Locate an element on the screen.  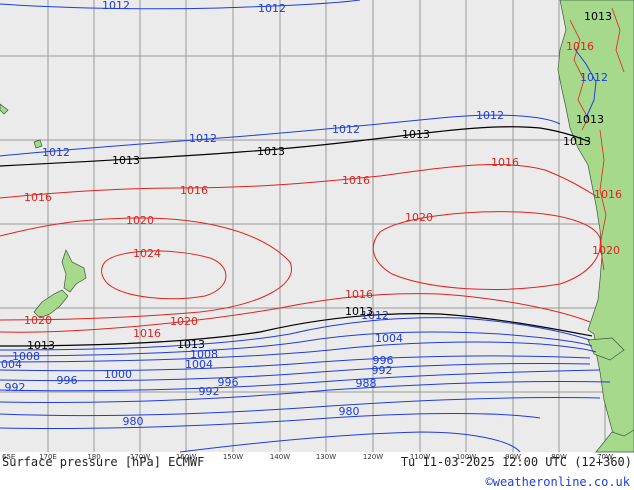
new-zealand-south-island is located at coordinates (51, 304).